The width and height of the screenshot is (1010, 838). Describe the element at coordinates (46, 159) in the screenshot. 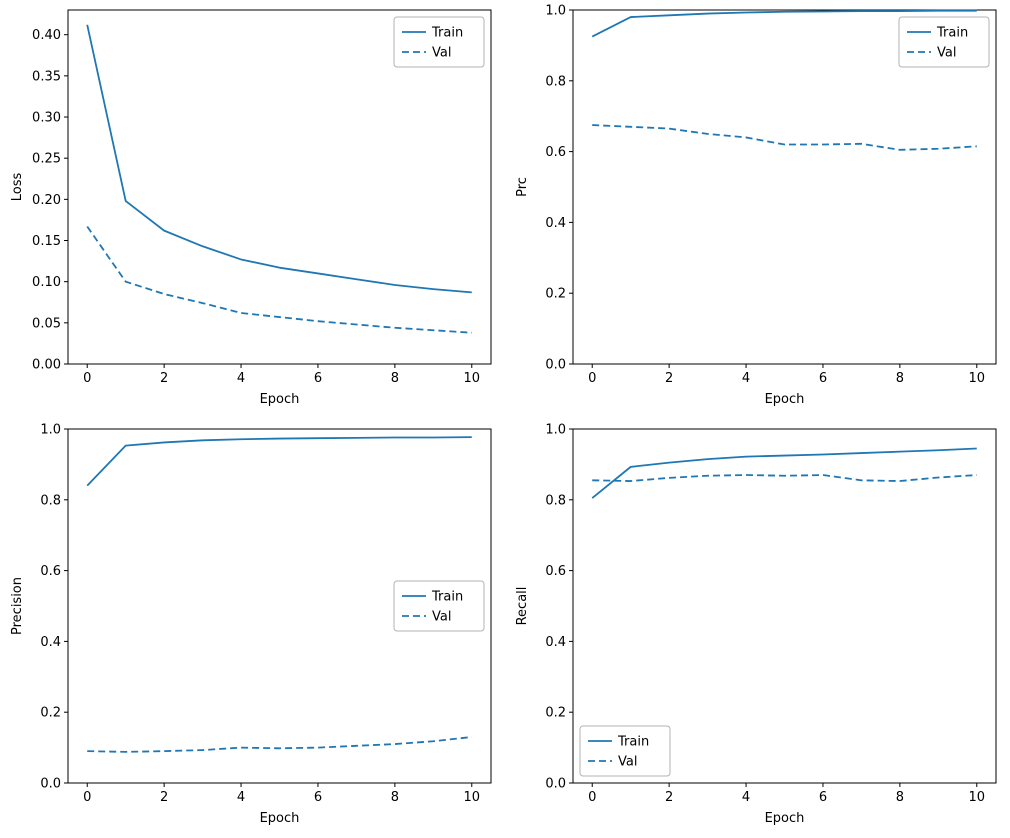

I see `y-tick-label: 0.25` at that location.